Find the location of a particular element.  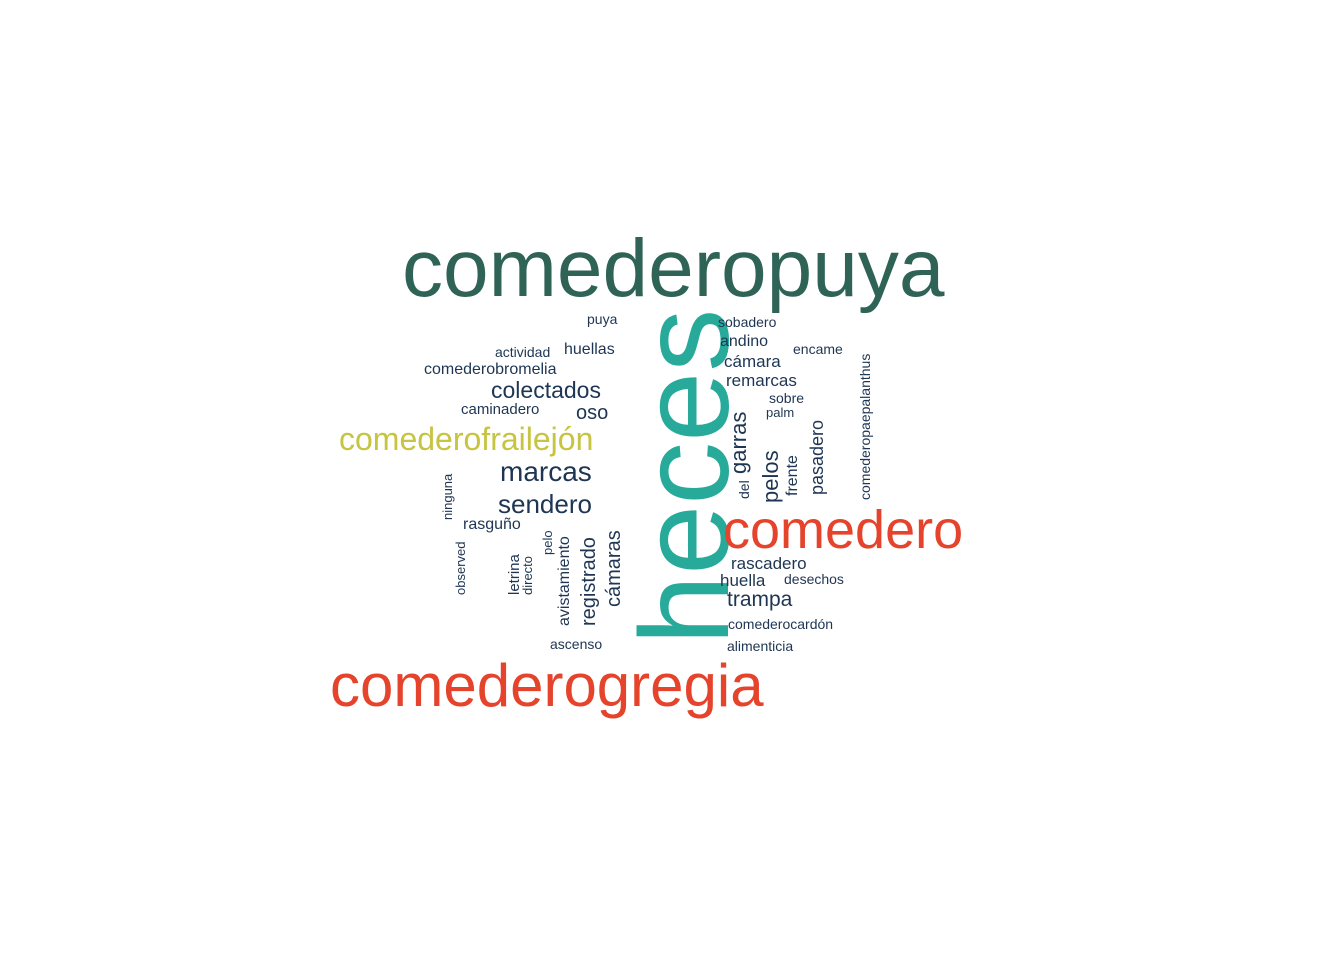

word-alimenticia: alimenticia is located at coordinates (760, 646).